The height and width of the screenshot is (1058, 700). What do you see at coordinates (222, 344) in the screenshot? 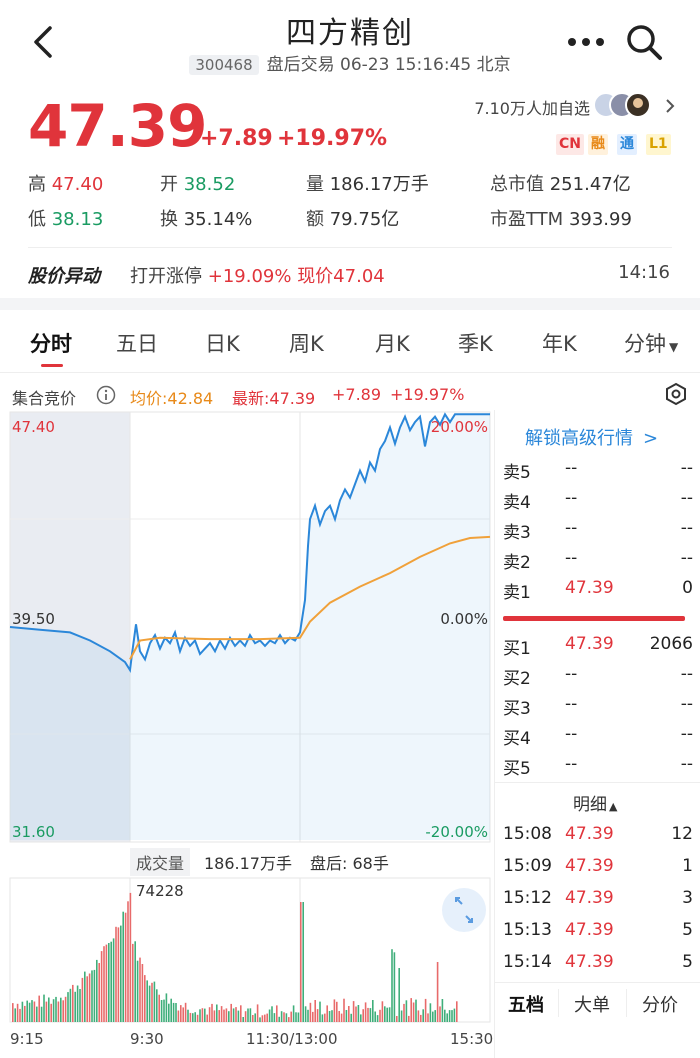
I see `tab-day-k: 日K` at bounding box center [222, 344].